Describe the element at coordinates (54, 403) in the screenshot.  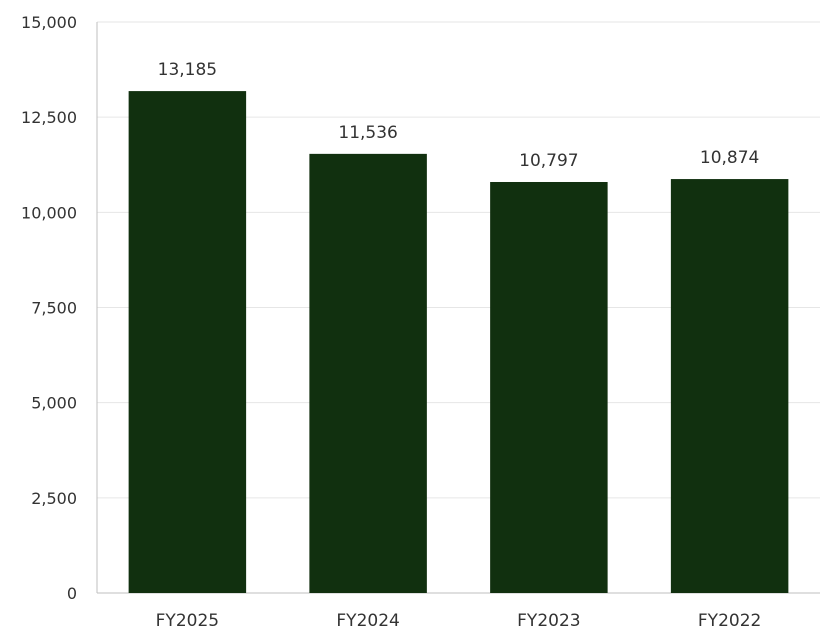
I see `y-tick-label: 5,000` at that location.